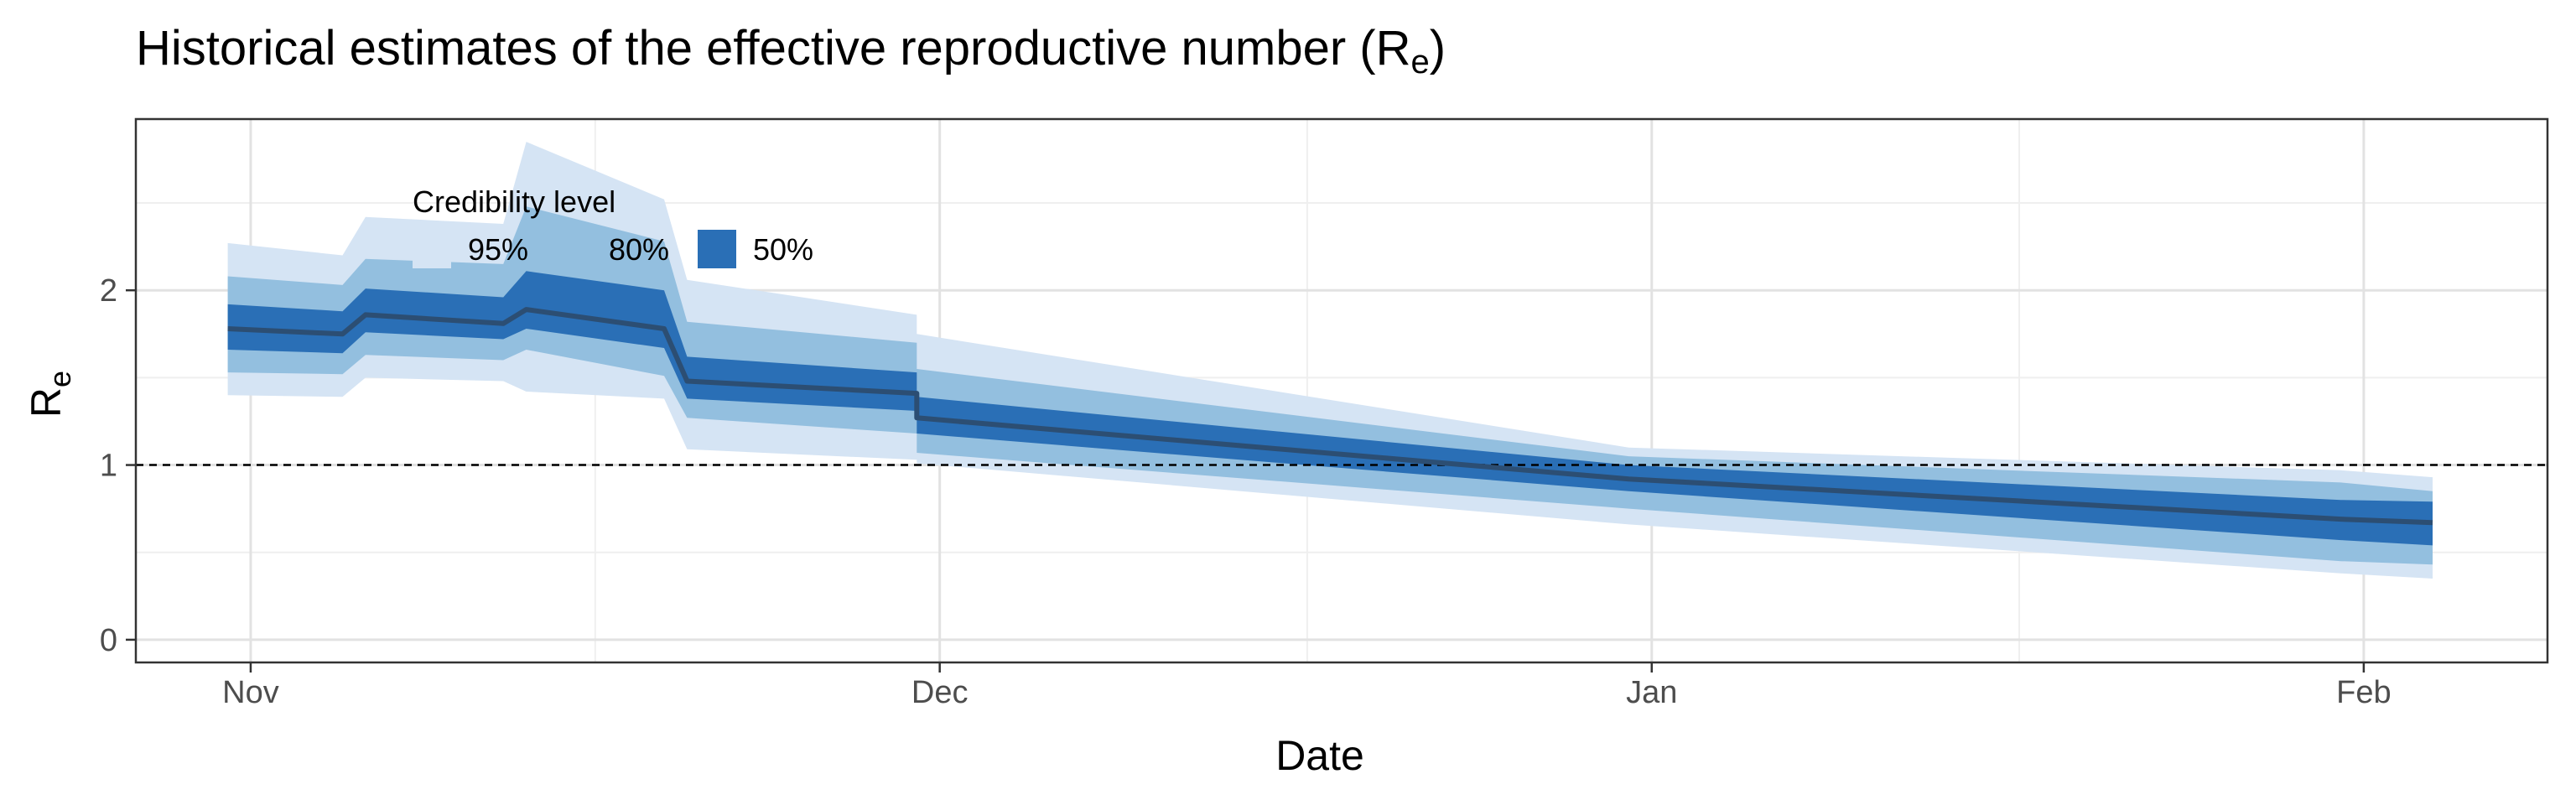 This screenshot has height=805, width=2576. I want to click on y-tick-label: 1, so click(108, 466).